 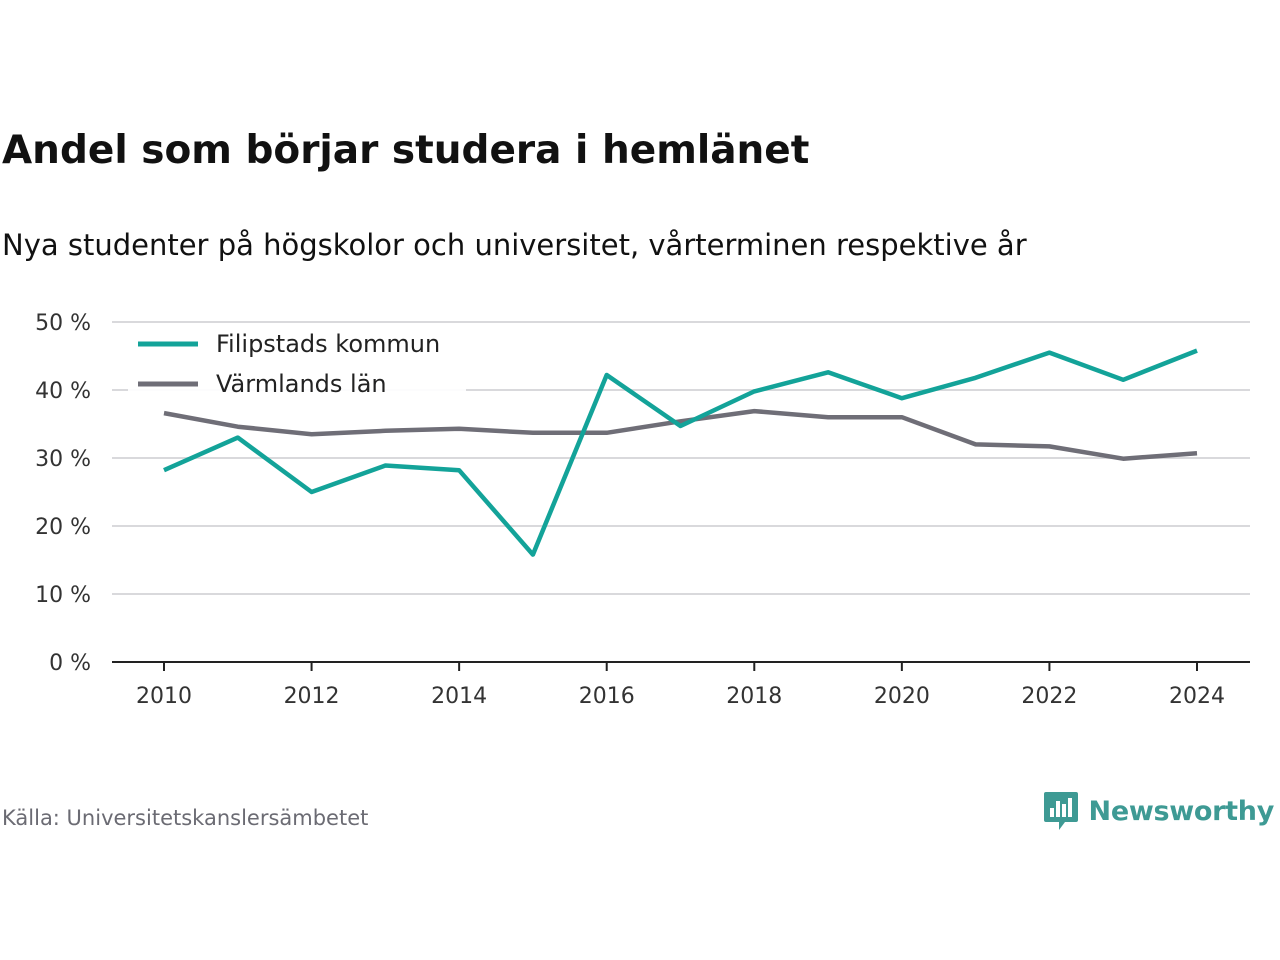 What do you see at coordinates (754, 696) in the screenshot?
I see `x-tick-label: 2018` at bounding box center [754, 696].